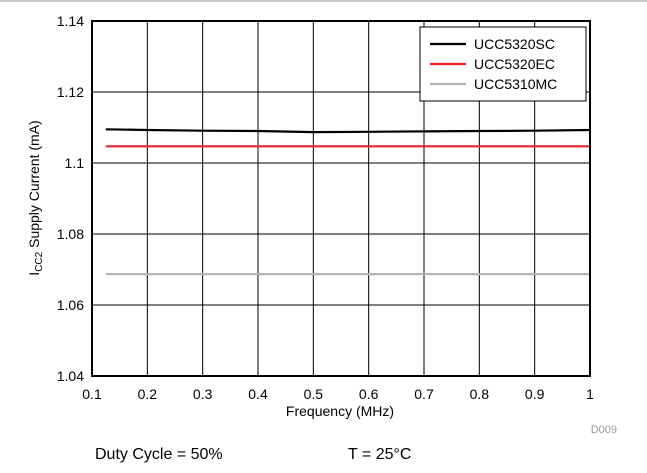 The width and height of the screenshot is (647, 473). I want to click on series-line-ucc5320sc, so click(348, 131).